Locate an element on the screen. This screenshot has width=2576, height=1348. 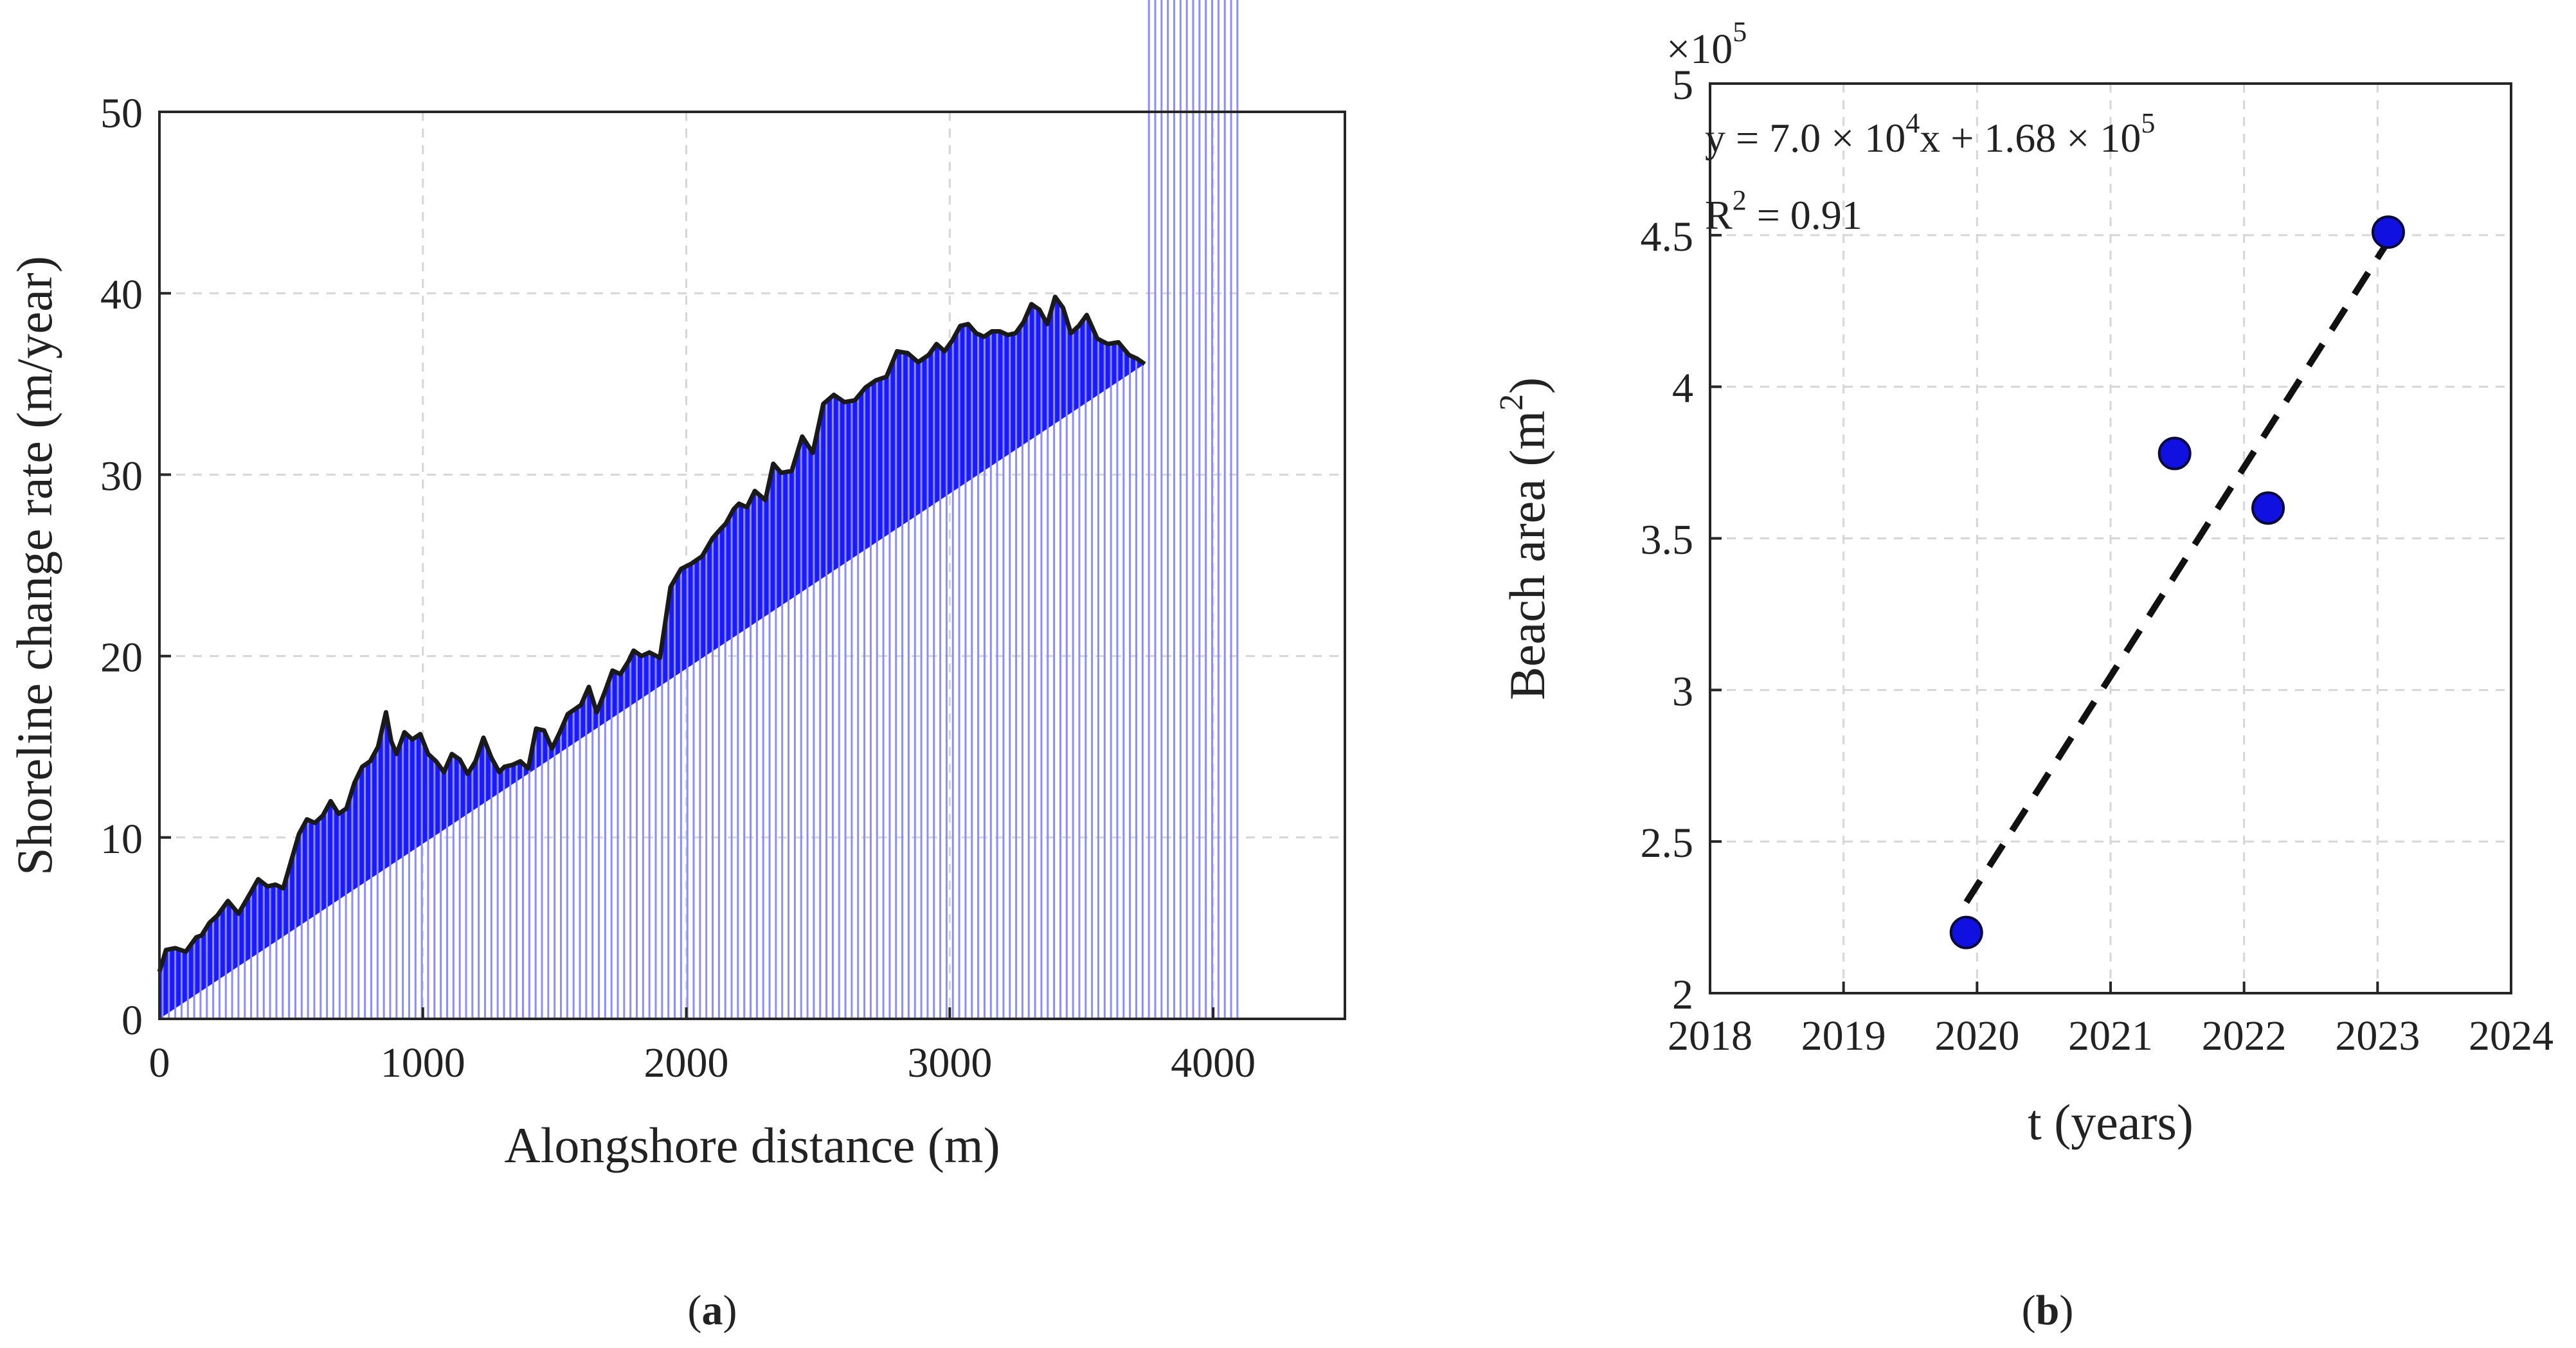
panel-b-equation-part1: y = 7.0 × 10 is located at coordinates (1805, 138).